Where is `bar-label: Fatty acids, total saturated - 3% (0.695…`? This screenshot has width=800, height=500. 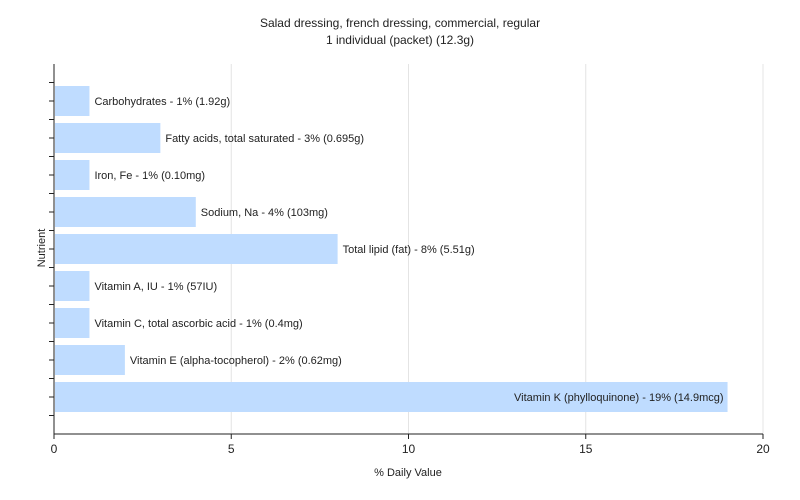 bar-label: Fatty acids, total saturated - 3% (0.695… is located at coordinates (264, 139).